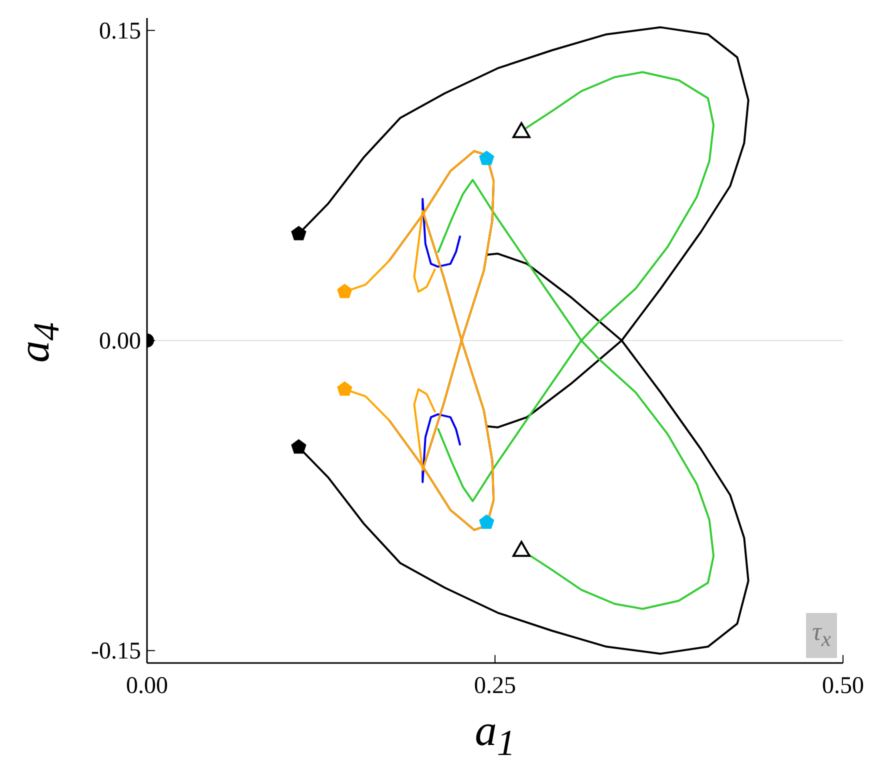 This screenshot has height=765, width=875. Describe the element at coordinates (116, 651) in the screenshot. I see `y-tick-label: -0.15` at that location.